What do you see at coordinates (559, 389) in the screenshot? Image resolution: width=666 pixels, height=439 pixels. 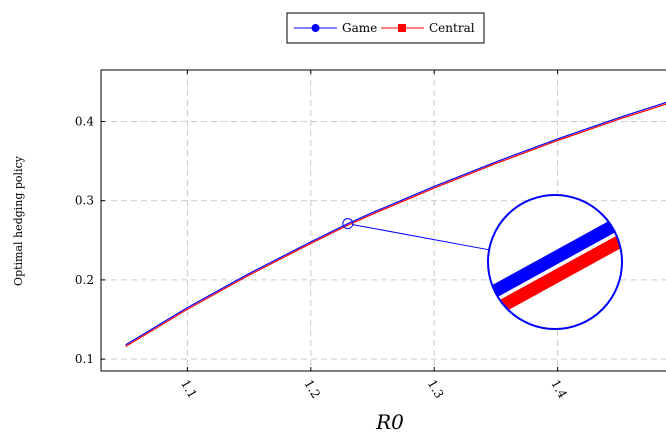 I see `x-tick-label: 1.4` at bounding box center [559, 389].